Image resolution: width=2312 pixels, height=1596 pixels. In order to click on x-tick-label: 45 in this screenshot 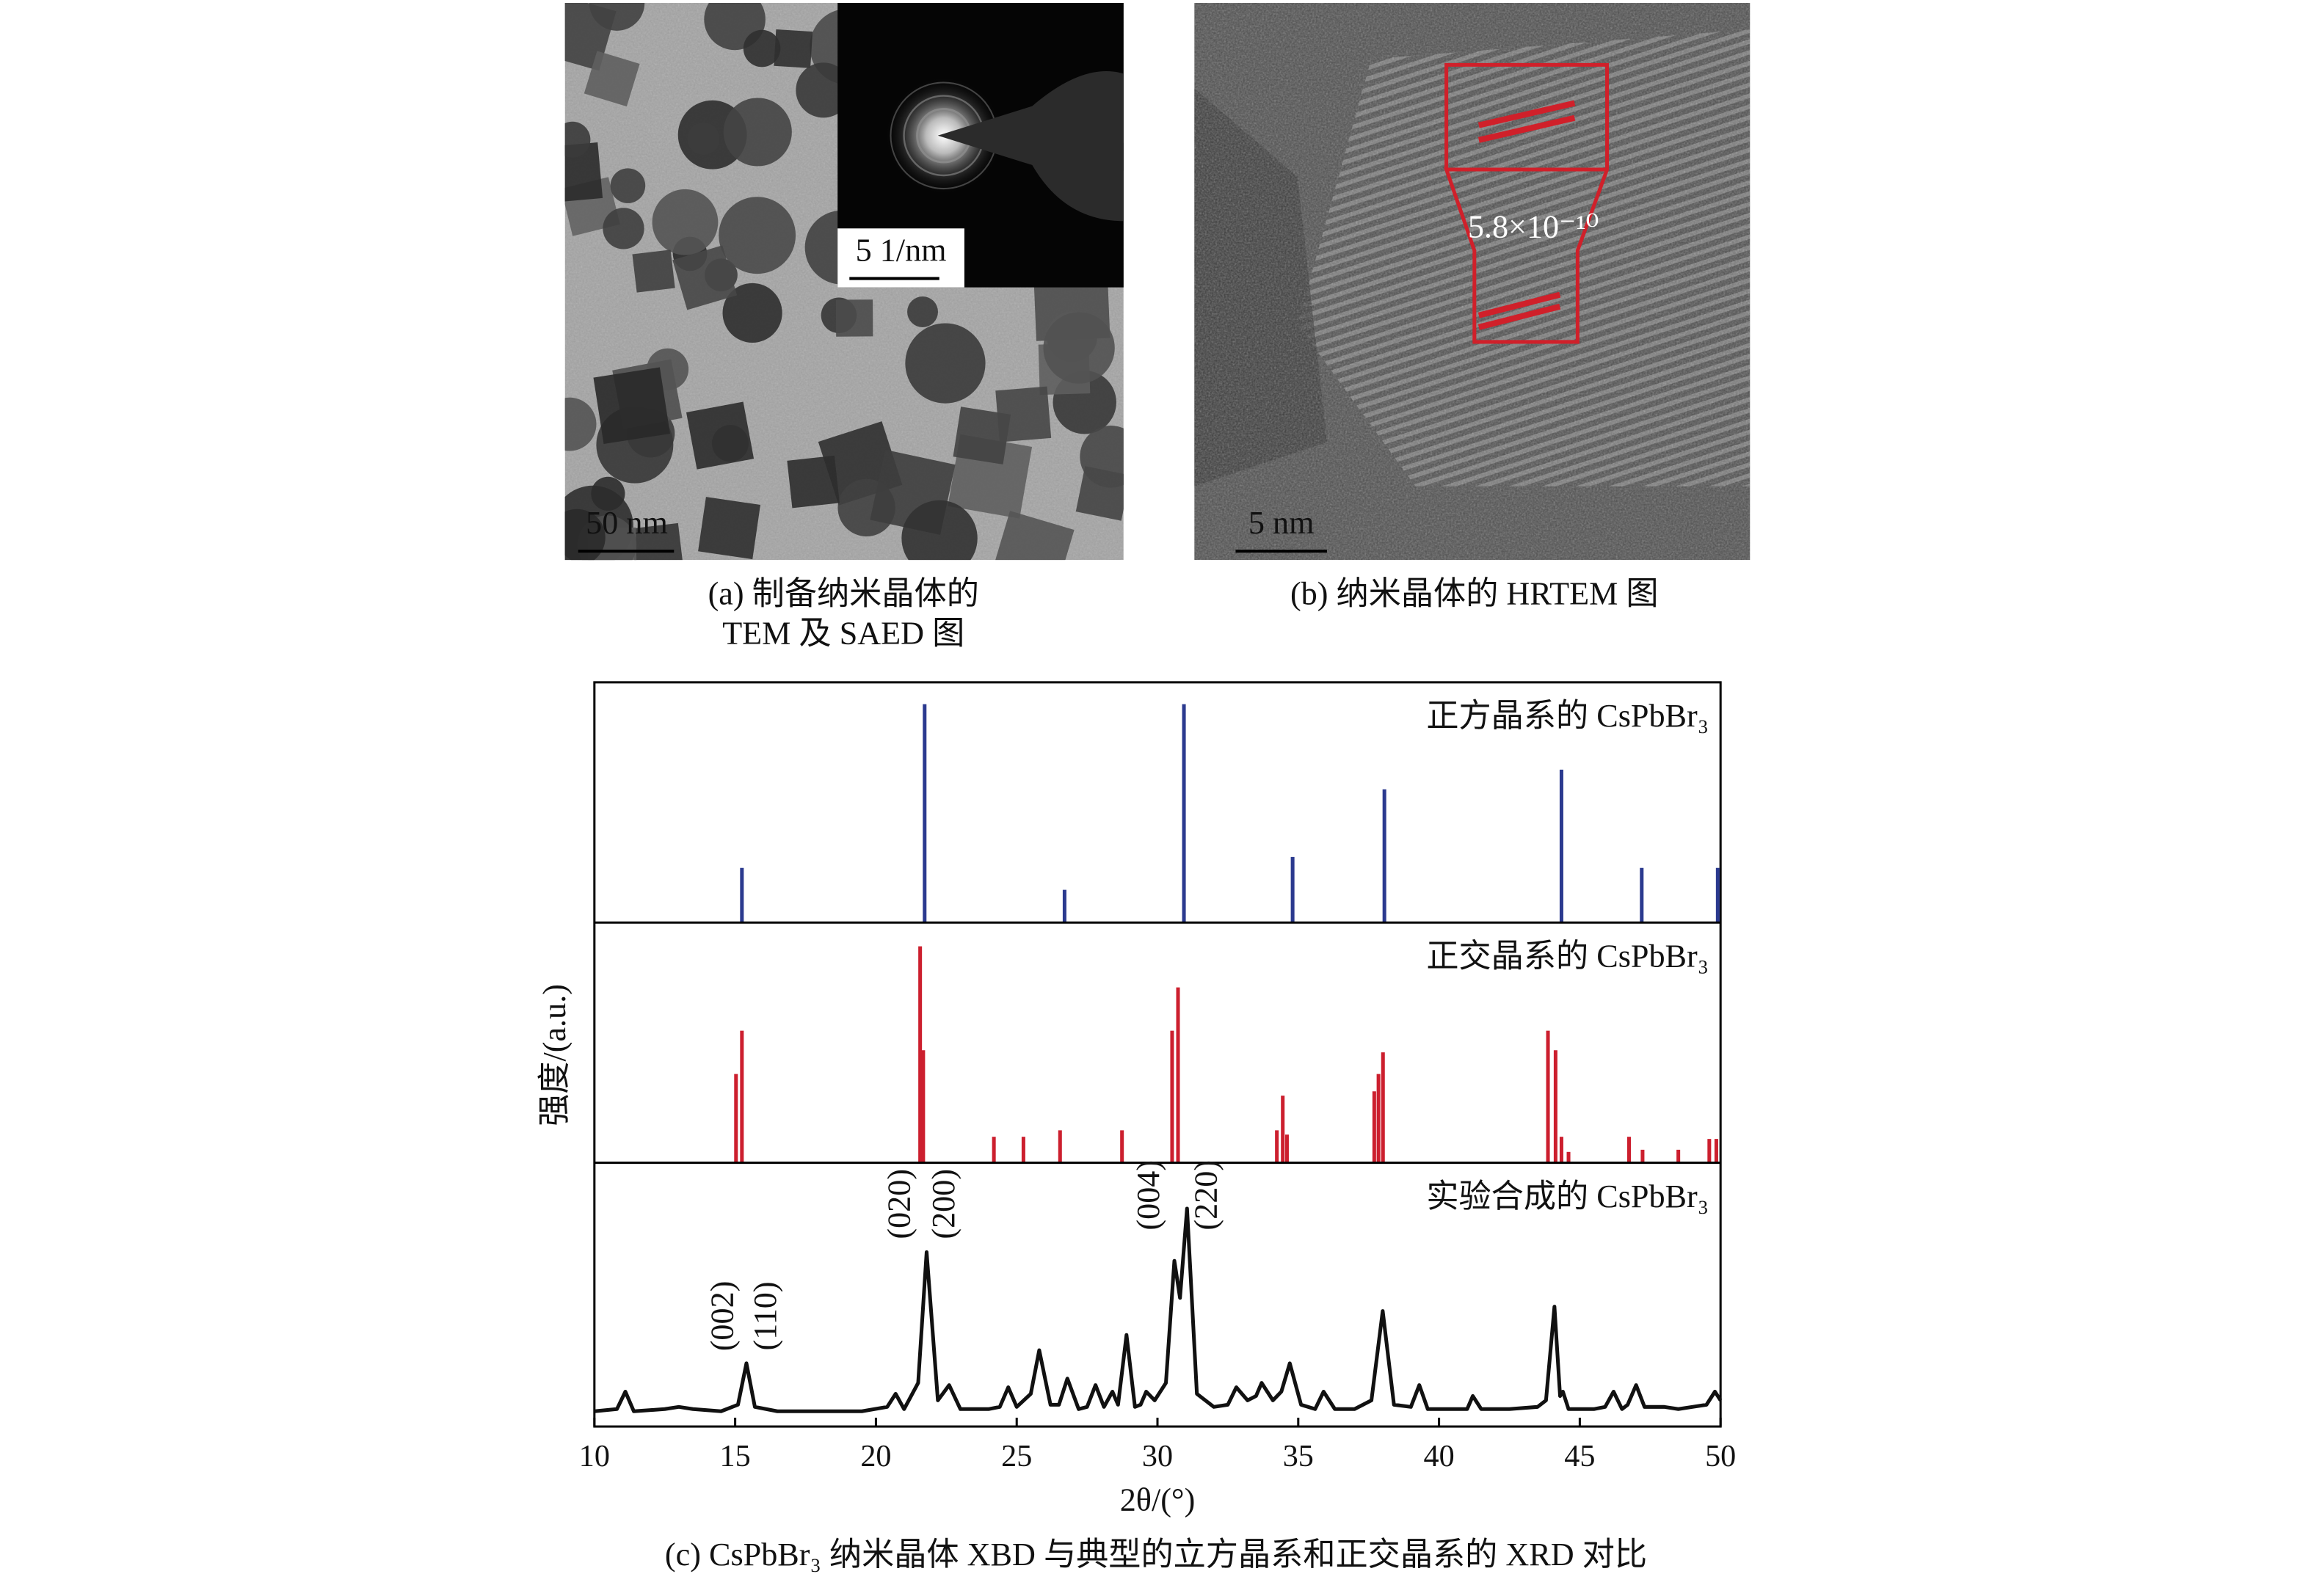, I will do `click(1579, 1456)`.